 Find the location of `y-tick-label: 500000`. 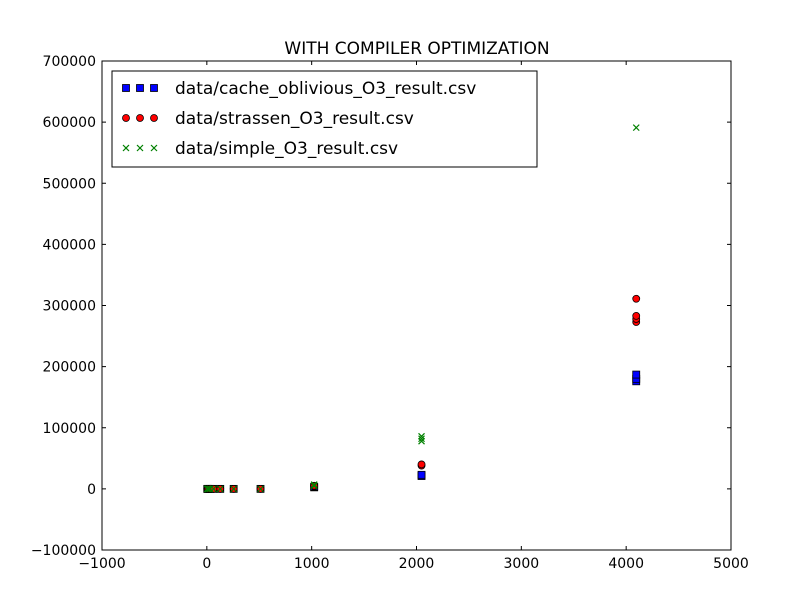

y-tick-label: 500000 is located at coordinates (69, 184).